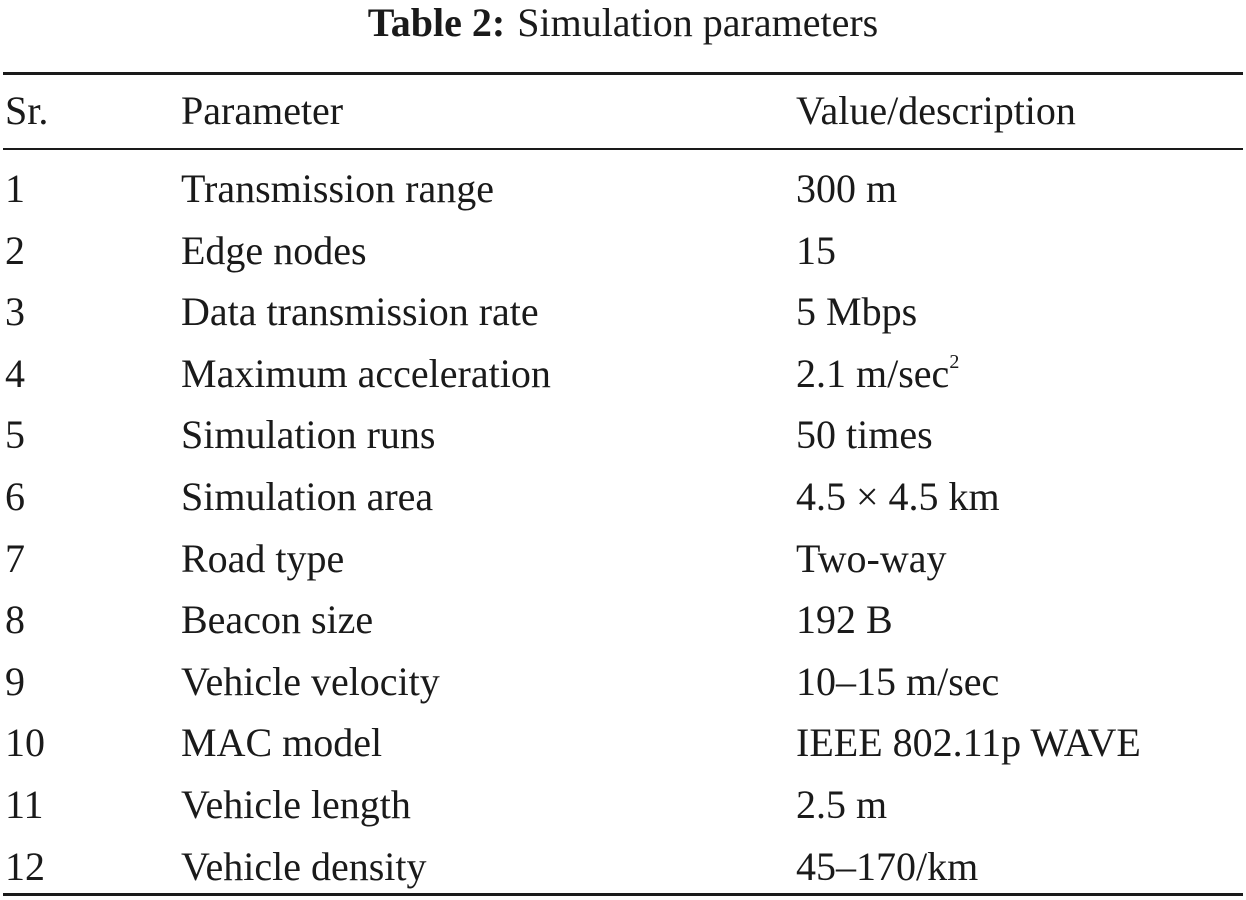  What do you see at coordinates (25, 742) in the screenshot?
I see `cell-sr: 10` at bounding box center [25, 742].